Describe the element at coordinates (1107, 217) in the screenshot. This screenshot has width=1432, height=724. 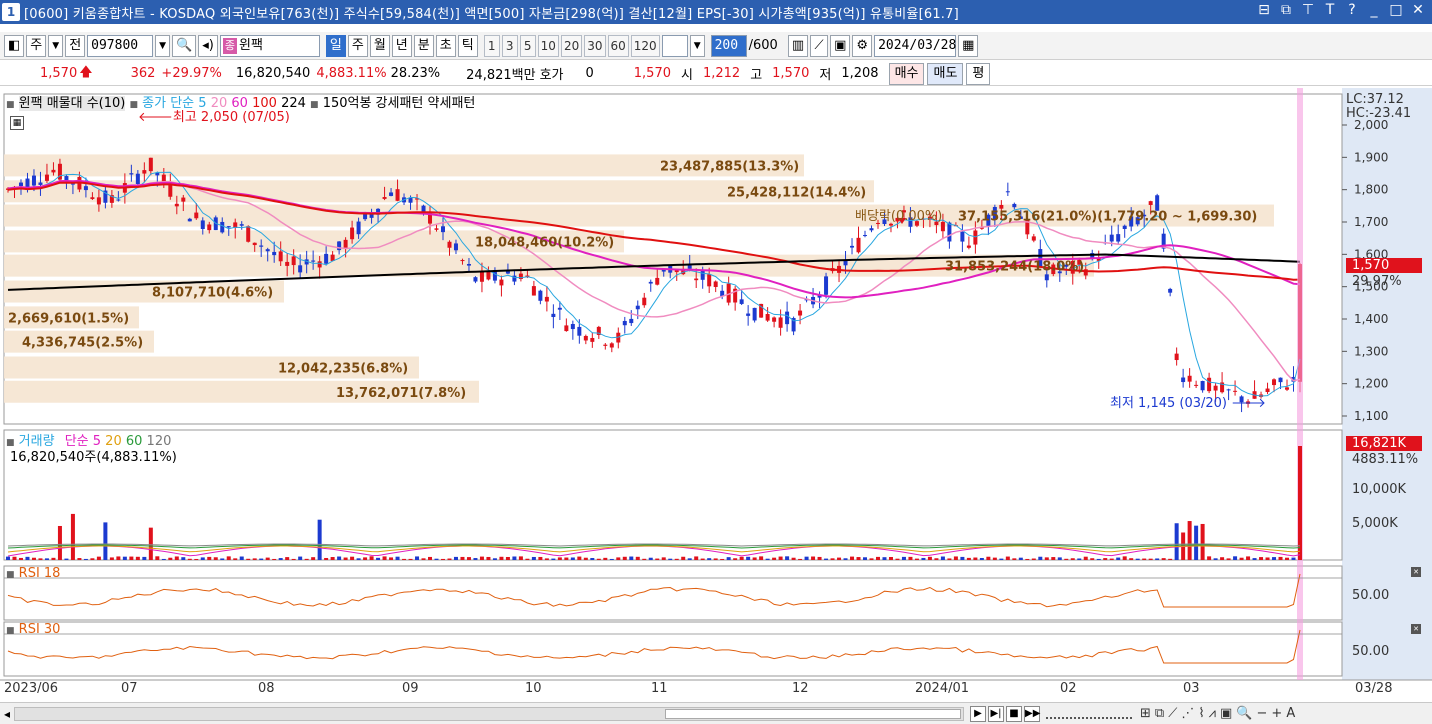
I see `volume-profile-label: 37,155,316(21.0%)(1,779.20 ~ 1,699.30)` at that location.